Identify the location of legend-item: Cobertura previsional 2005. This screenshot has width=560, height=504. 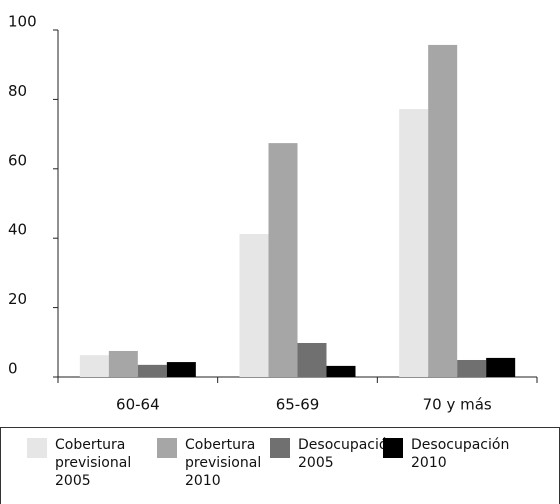
(66, 466).